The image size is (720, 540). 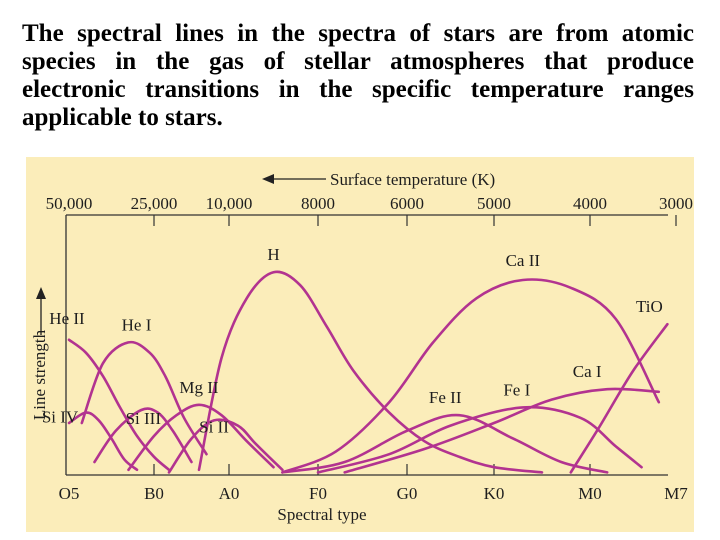 I want to click on series-label-si-iii: Si III, so click(x=144, y=418).